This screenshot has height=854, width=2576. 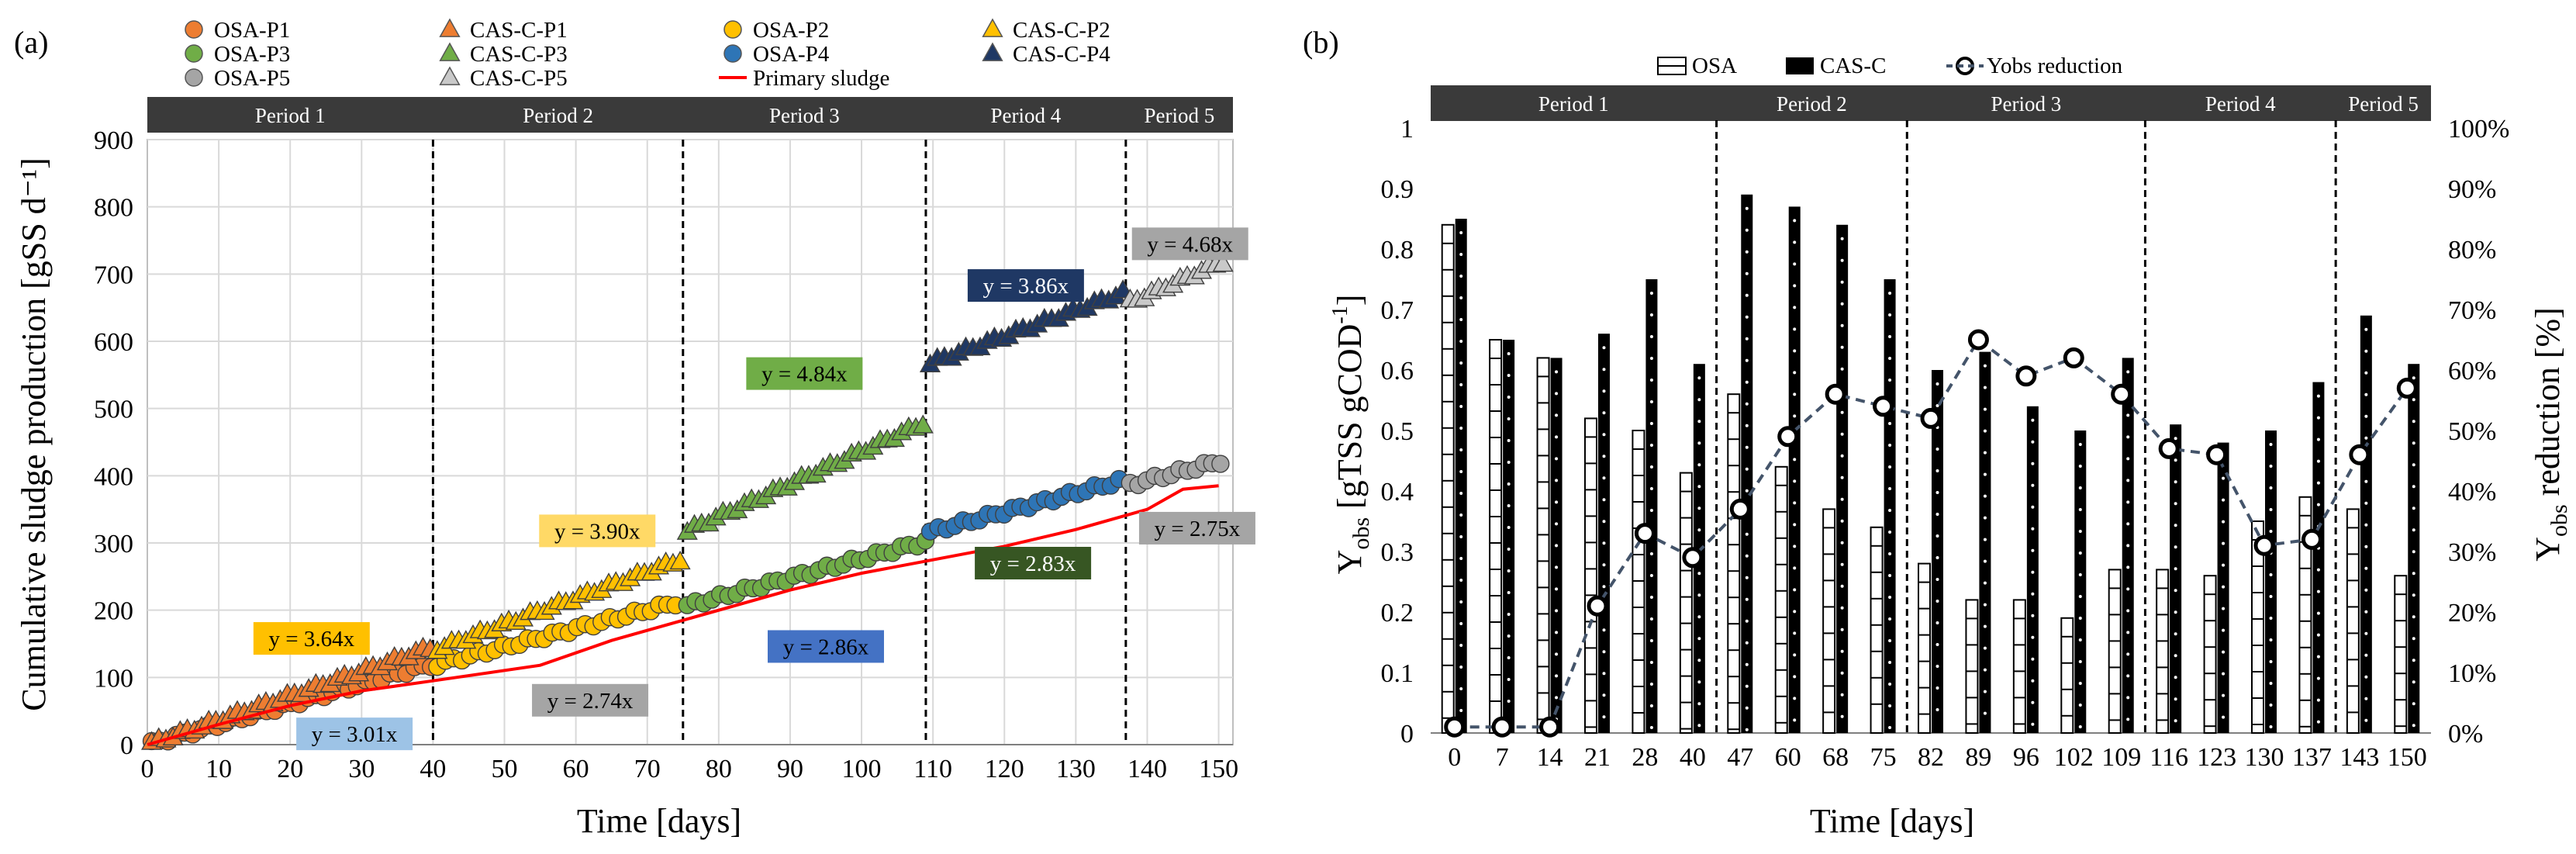 What do you see at coordinates (1397, 371) in the screenshot?
I see `y-left-tick-label: 0.6` at bounding box center [1397, 371].